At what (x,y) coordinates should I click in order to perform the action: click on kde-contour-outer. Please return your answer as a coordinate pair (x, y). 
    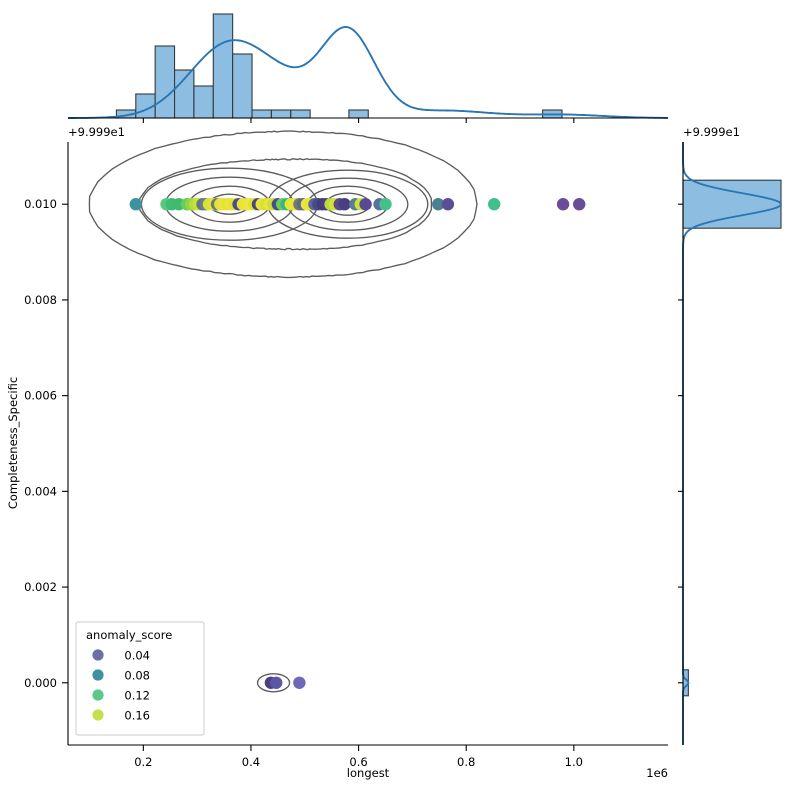
    Looking at the image, I should click on (283, 204).